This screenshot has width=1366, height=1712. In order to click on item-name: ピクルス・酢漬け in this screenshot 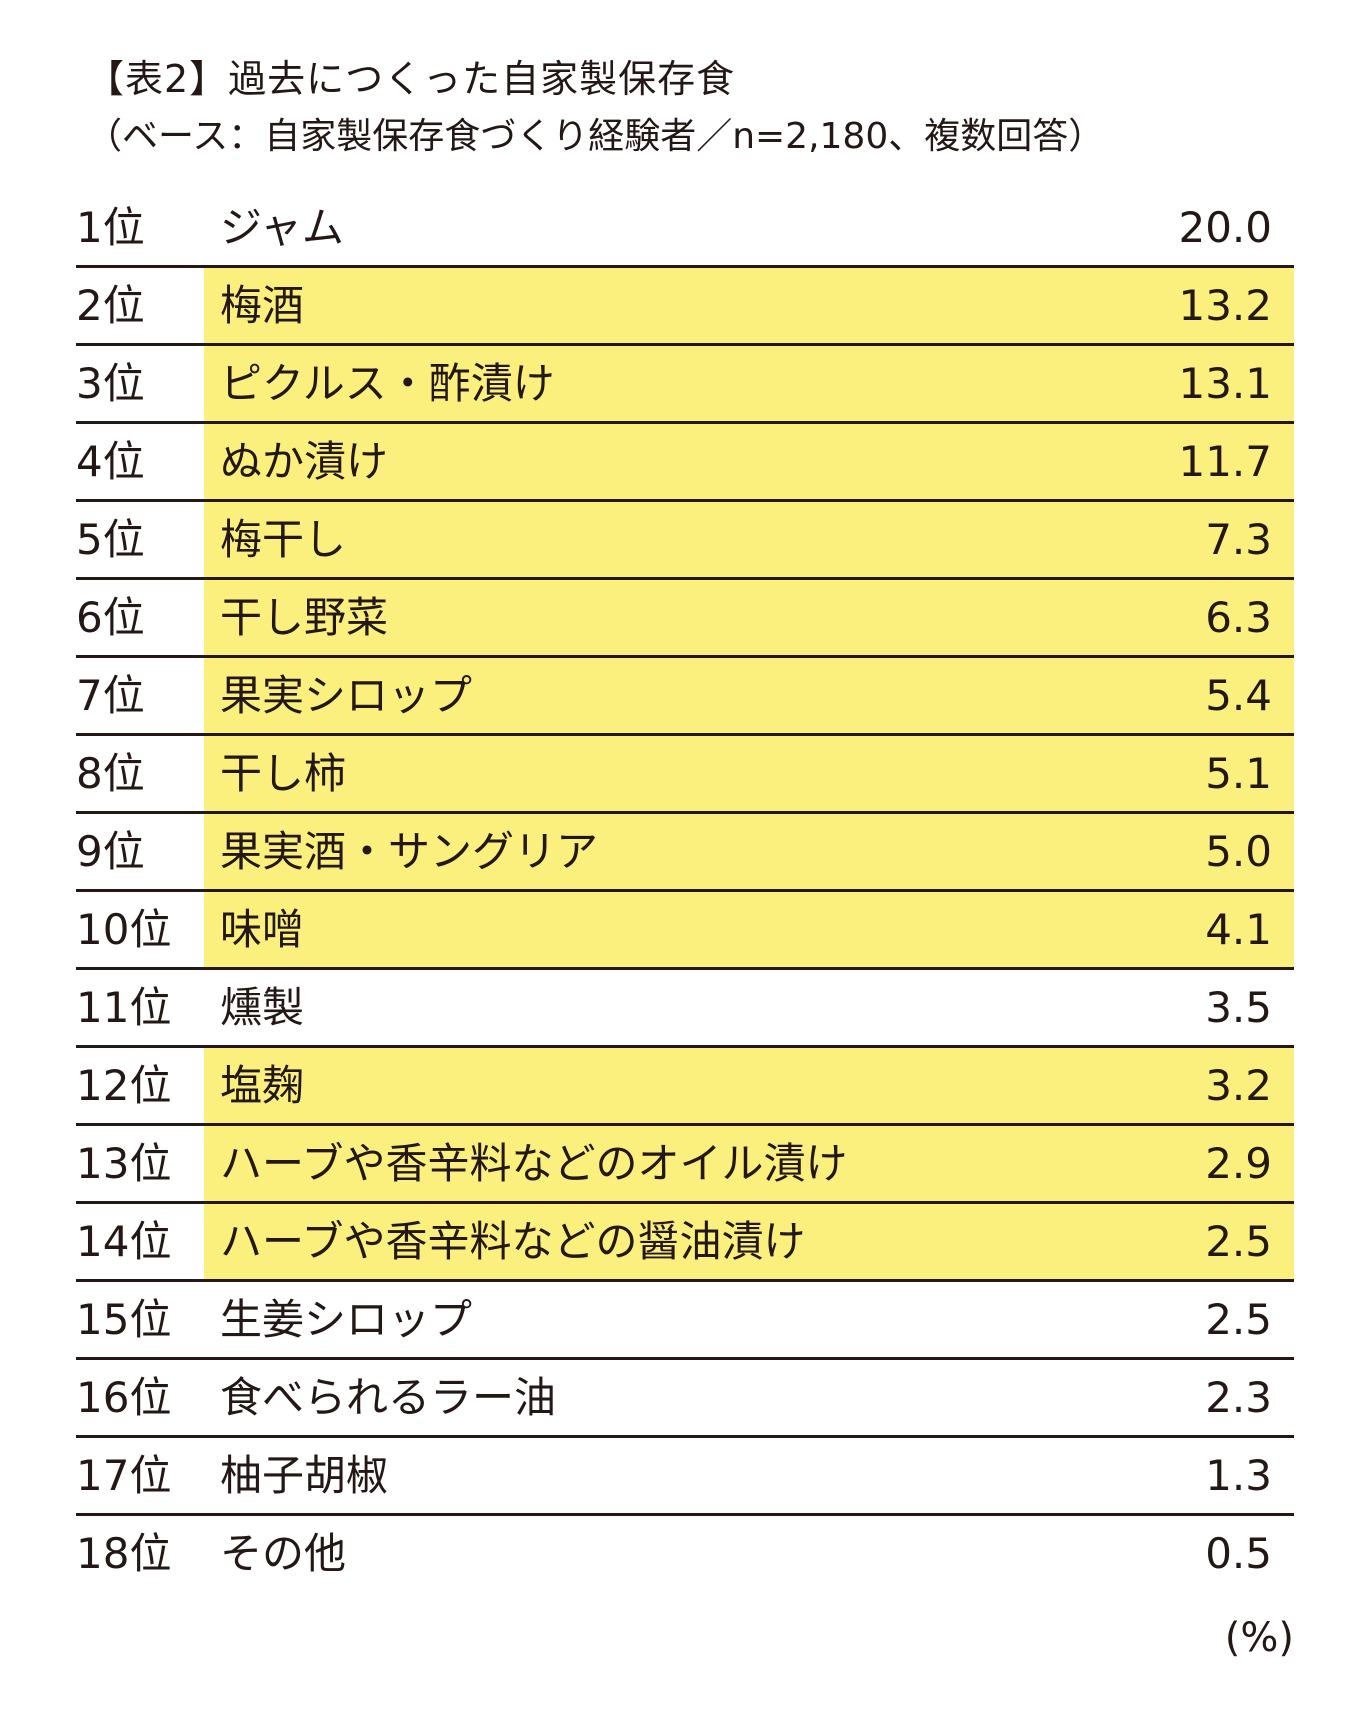, I will do `click(387, 383)`.